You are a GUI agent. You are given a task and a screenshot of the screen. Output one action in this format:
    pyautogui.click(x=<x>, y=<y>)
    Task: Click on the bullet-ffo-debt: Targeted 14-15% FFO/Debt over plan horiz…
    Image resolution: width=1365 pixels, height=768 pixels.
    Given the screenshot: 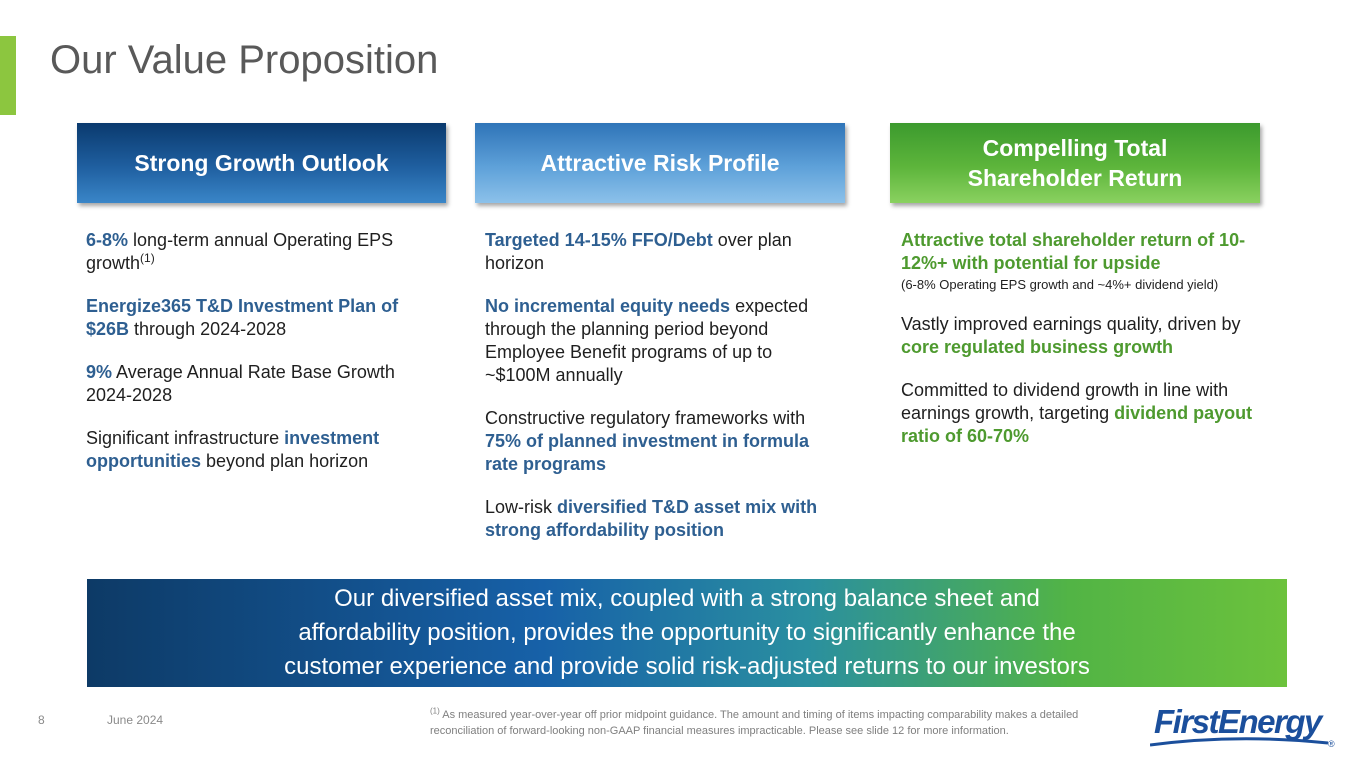 What is the action you would take?
    pyautogui.click(x=638, y=251)
    